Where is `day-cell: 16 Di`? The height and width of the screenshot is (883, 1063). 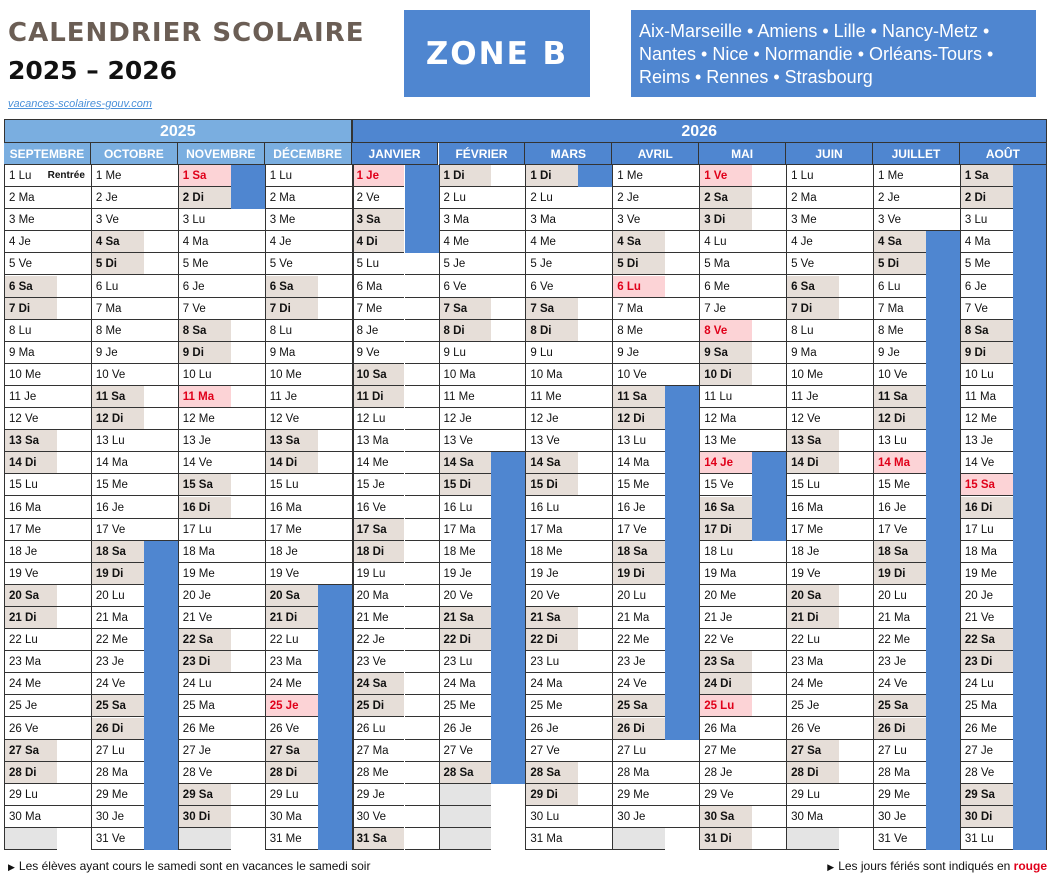 day-cell: 16 Di is located at coordinates (204, 507).